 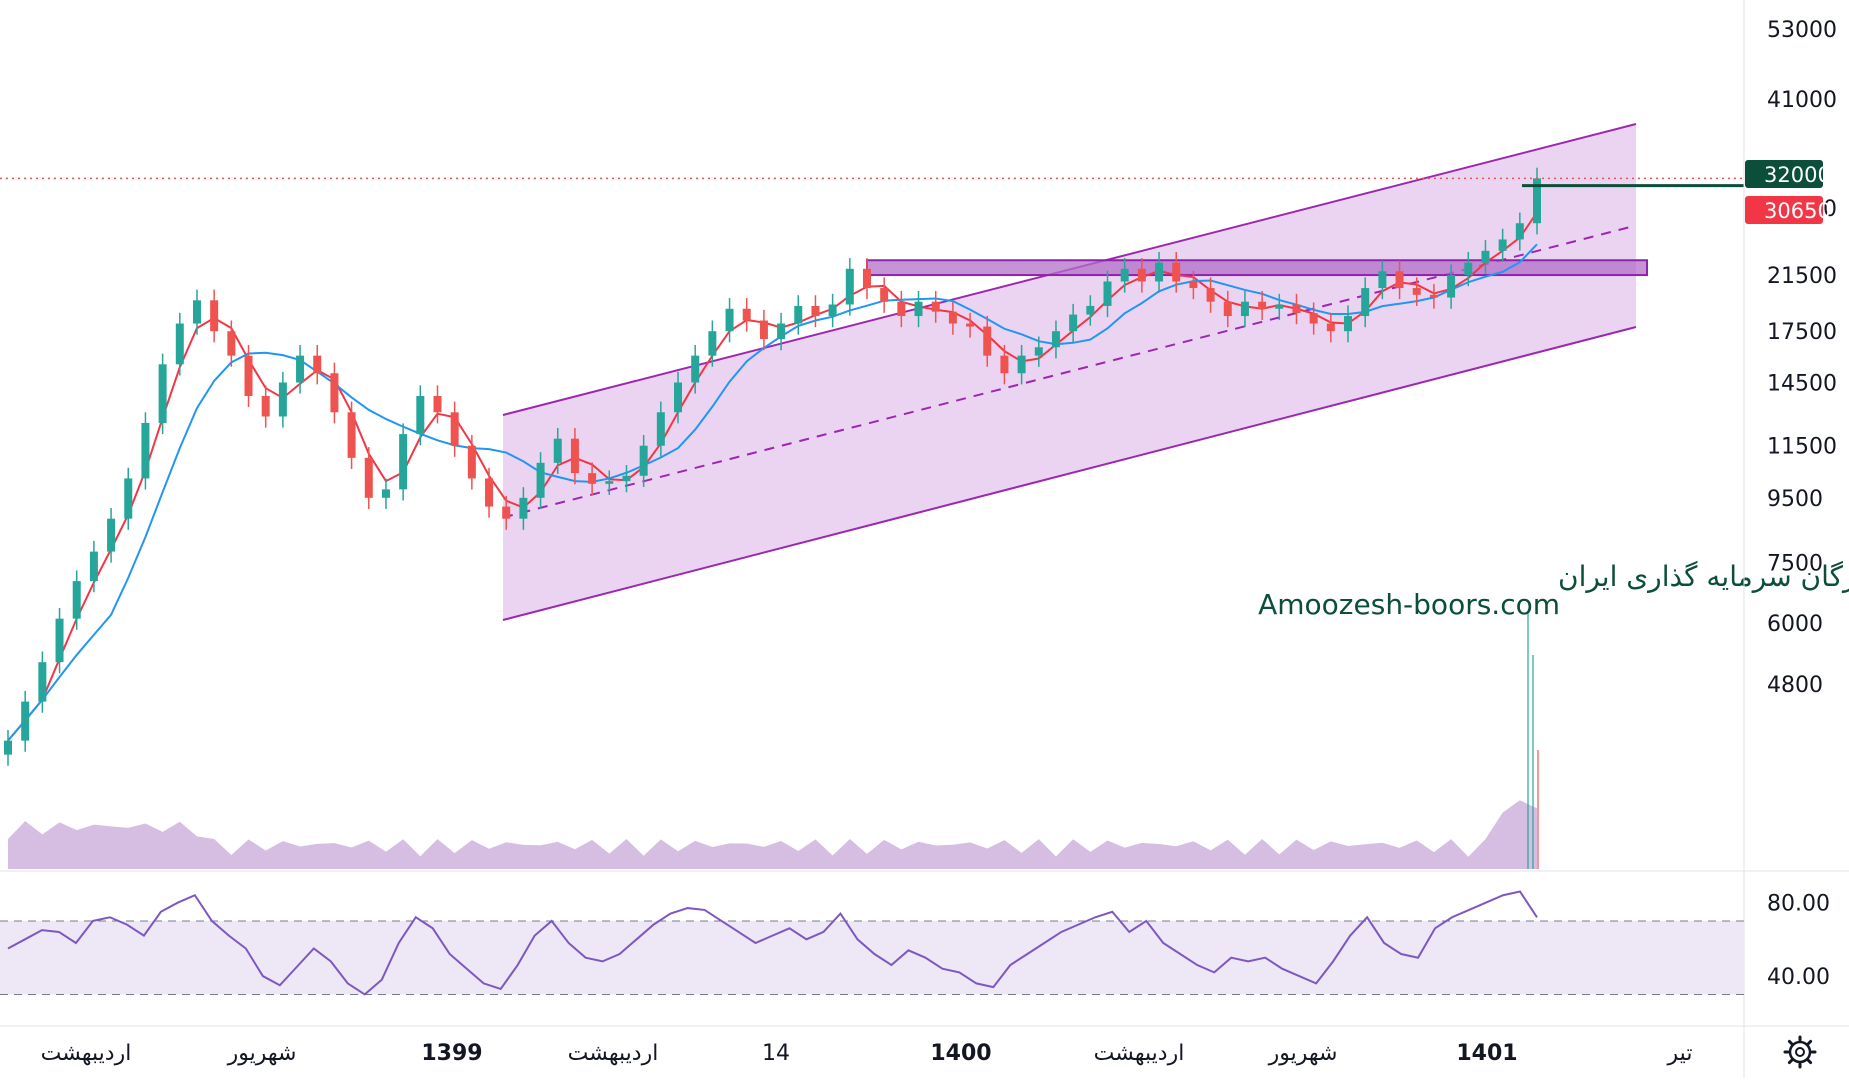 I want to click on time-tick-label: تیر, so click(x=1680, y=1053).